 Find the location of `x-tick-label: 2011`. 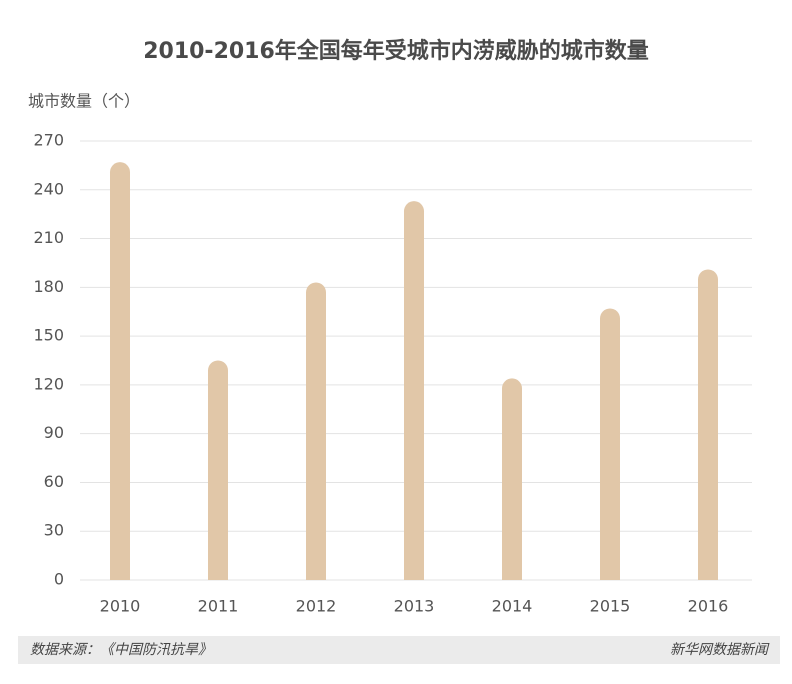

x-tick-label: 2011 is located at coordinates (218, 606).